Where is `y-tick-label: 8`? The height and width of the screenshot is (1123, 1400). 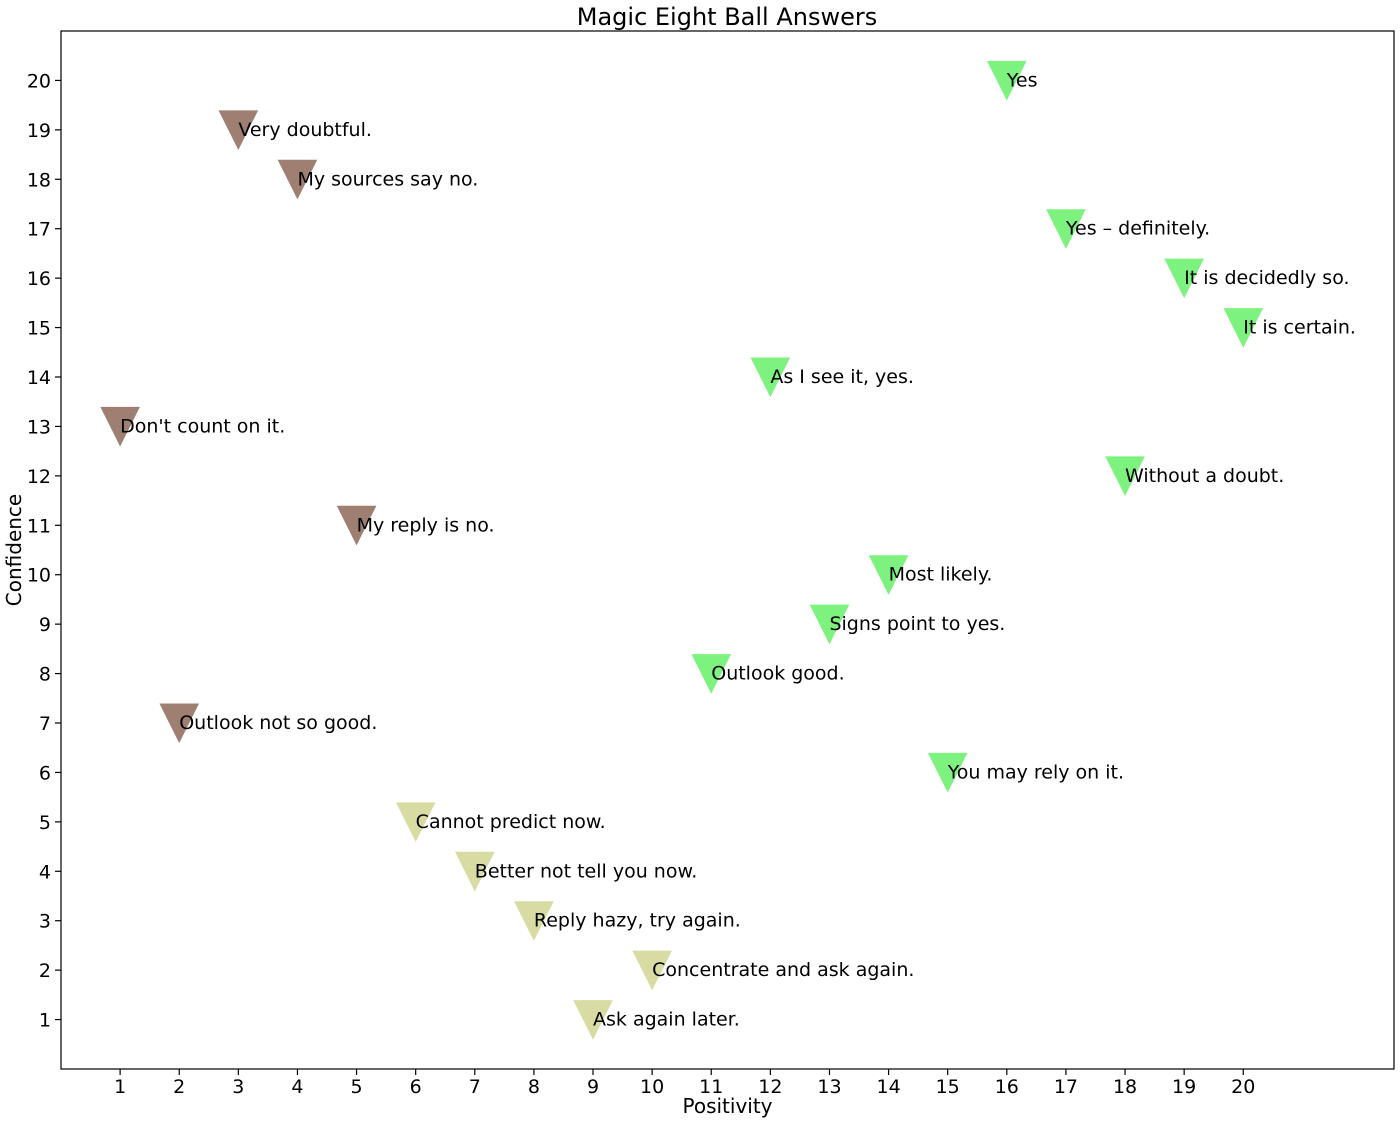
y-tick-label: 8 is located at coordinates (45, 675).